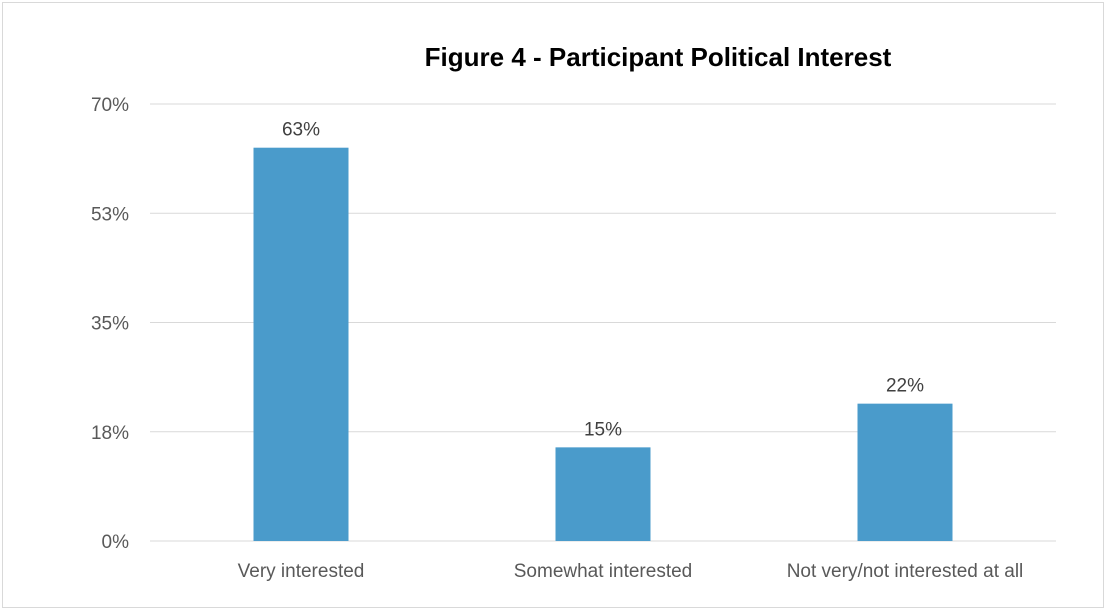 The image size is (1109, 612). I want to click on data-label: 63%, so click(301, 130).